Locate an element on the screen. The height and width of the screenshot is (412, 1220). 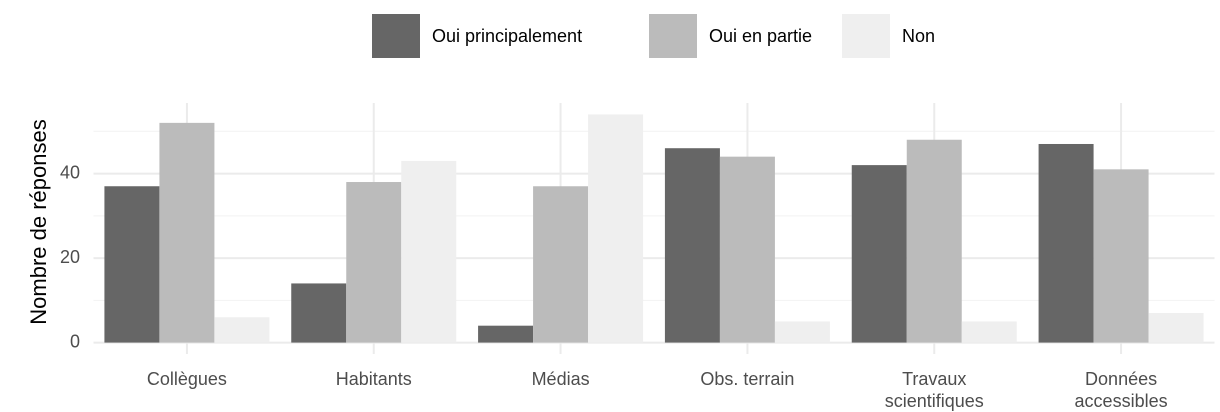
x-tick-label: Médias is located at coordinates (561, 379).